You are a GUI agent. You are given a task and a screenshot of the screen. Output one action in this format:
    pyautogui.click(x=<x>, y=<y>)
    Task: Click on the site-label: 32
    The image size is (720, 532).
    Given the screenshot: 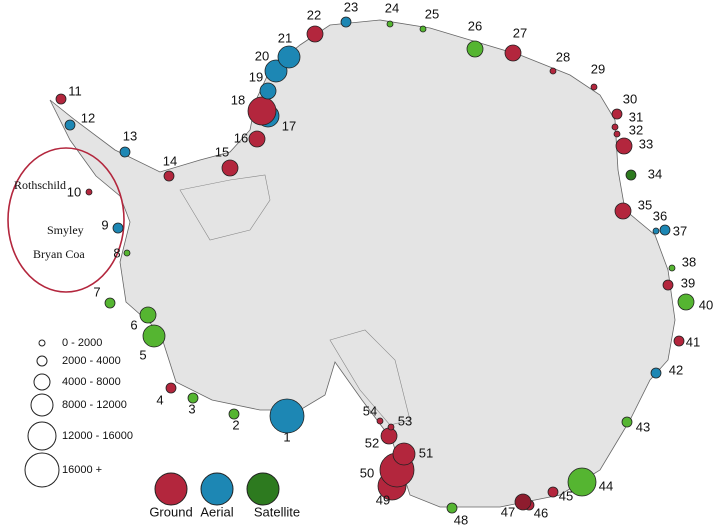 What is the action you would take?
    pyautogui.click(x=636, y=129)
    